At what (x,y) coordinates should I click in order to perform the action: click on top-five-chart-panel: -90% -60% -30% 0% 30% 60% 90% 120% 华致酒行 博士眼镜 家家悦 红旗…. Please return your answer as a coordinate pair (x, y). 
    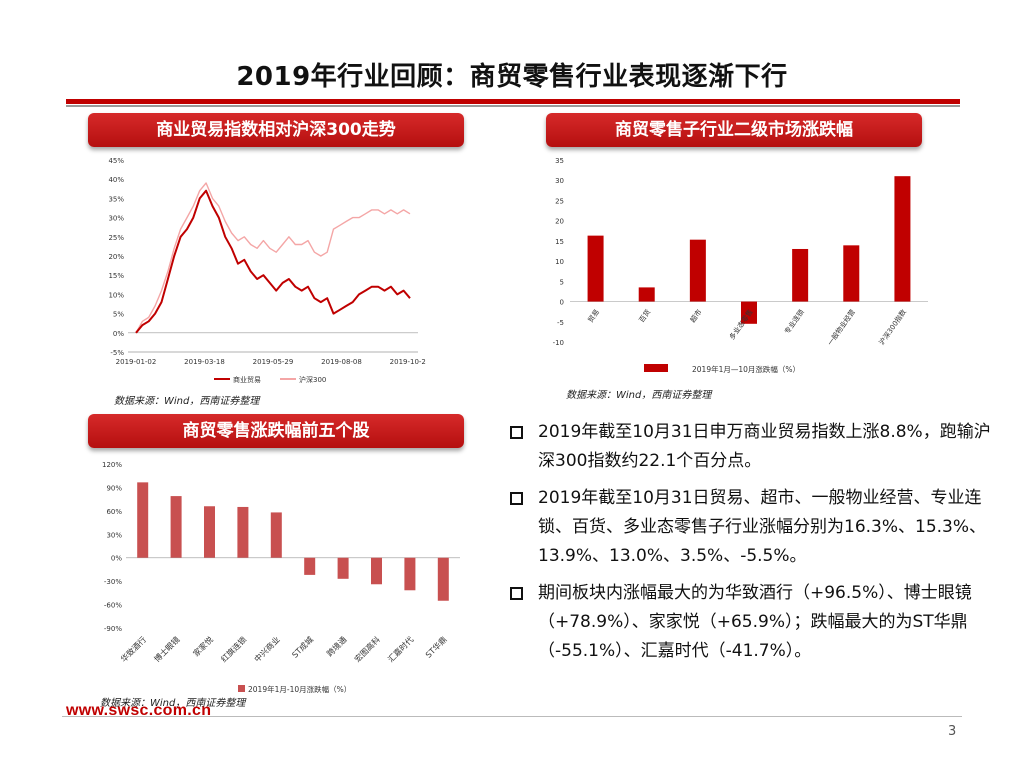
    Looking at the image, I should click on (278, 578).